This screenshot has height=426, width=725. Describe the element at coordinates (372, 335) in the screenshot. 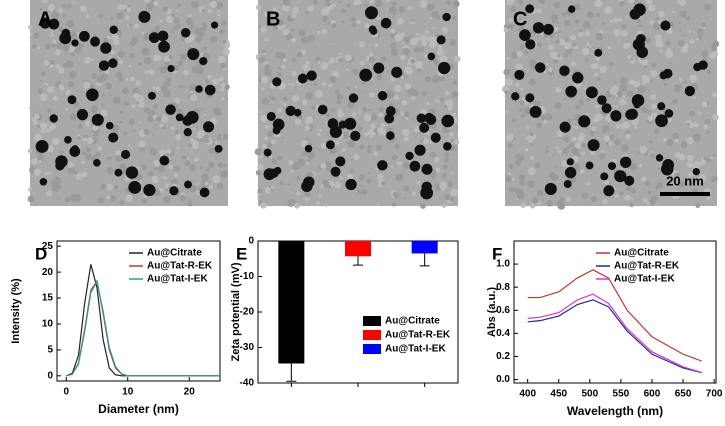

I see `legend-swatch` at that location.